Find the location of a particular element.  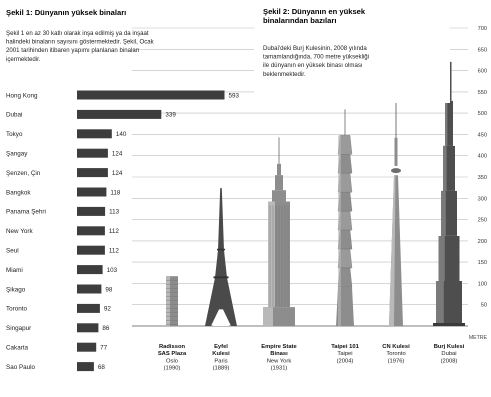

y-tick-label: 350 is located at coordinates (482, 178).